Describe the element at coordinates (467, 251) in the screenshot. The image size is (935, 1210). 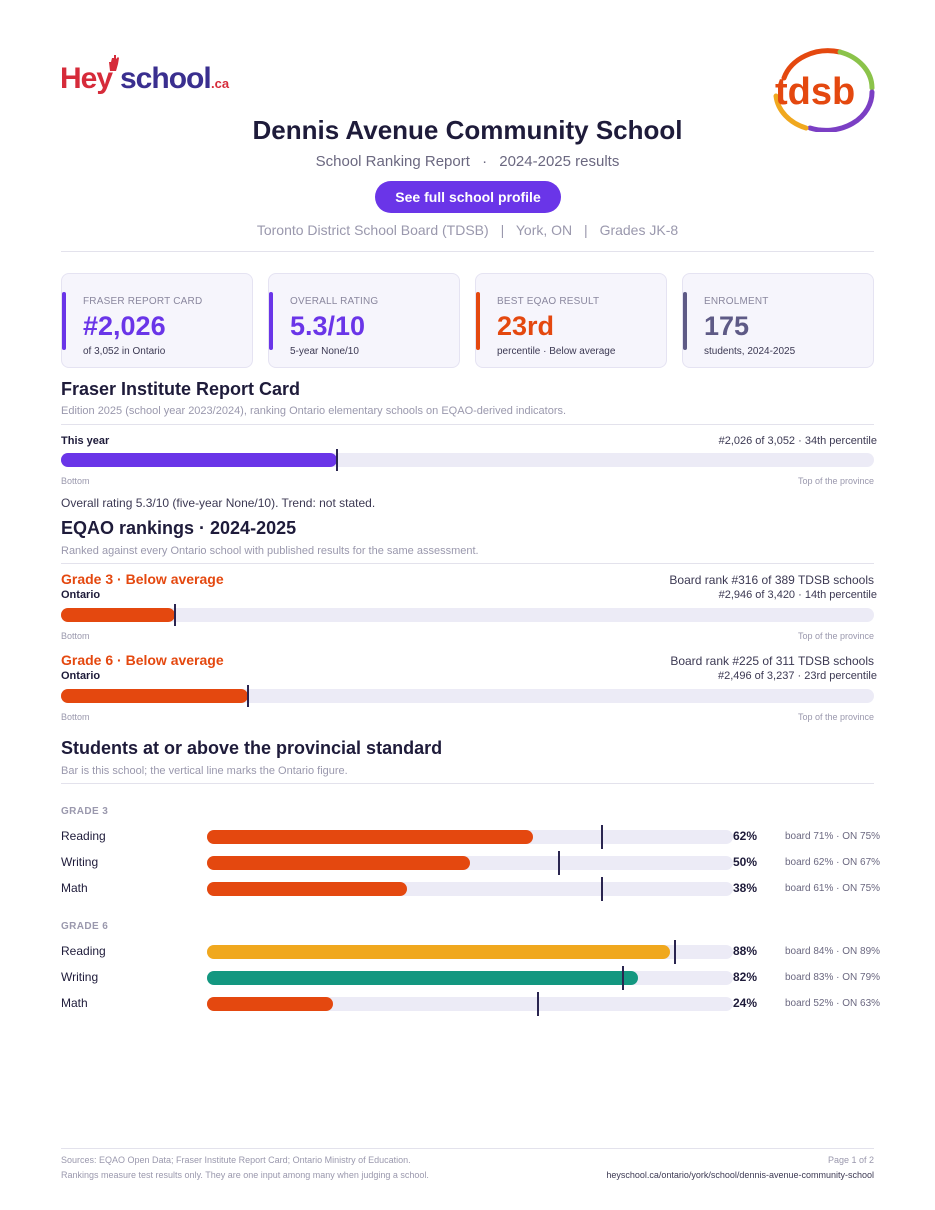
I see `header-divider` at that location.